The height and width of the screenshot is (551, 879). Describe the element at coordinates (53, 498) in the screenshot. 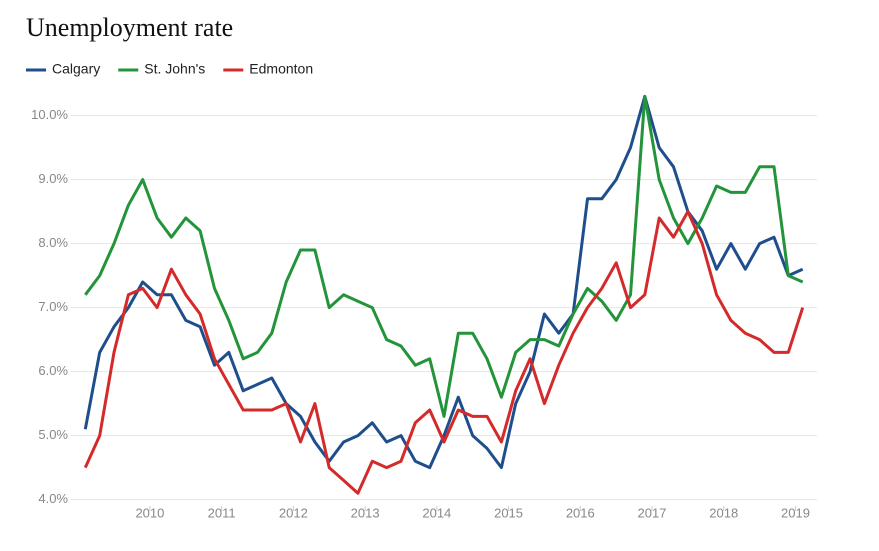

I see `y-tick-label: 4.0%` at that location.